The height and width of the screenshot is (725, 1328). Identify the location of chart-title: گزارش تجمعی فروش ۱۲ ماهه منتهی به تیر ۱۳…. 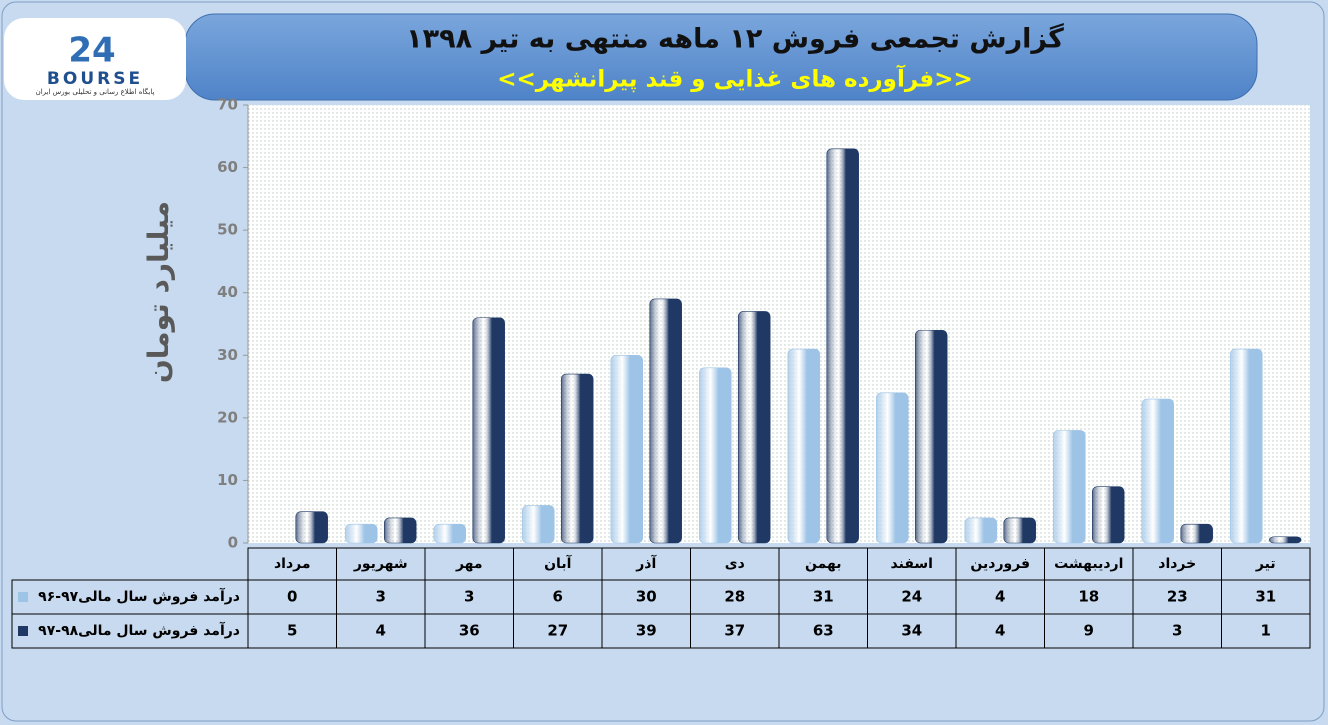
(735, 39).